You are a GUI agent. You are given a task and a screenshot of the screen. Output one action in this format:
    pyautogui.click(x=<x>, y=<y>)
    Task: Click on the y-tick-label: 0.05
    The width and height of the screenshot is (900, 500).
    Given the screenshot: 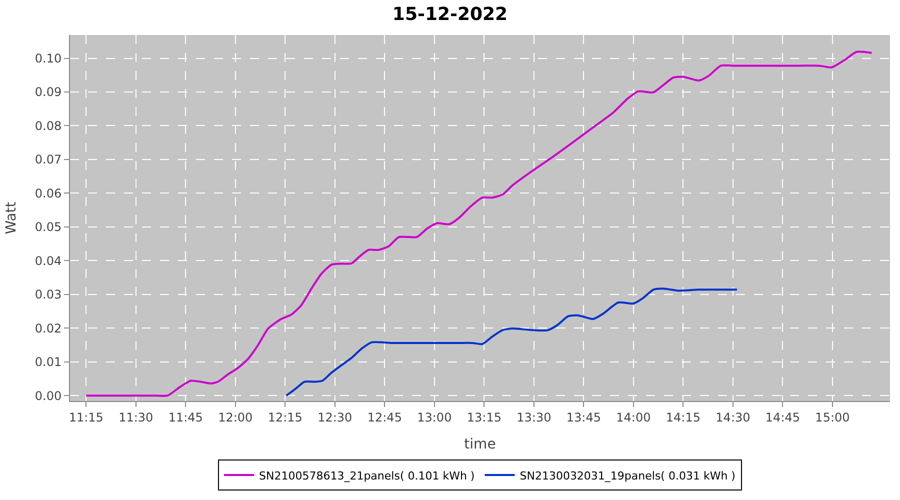 What is the action you would take?
    pyautogui.click(x=48, y=227)
    